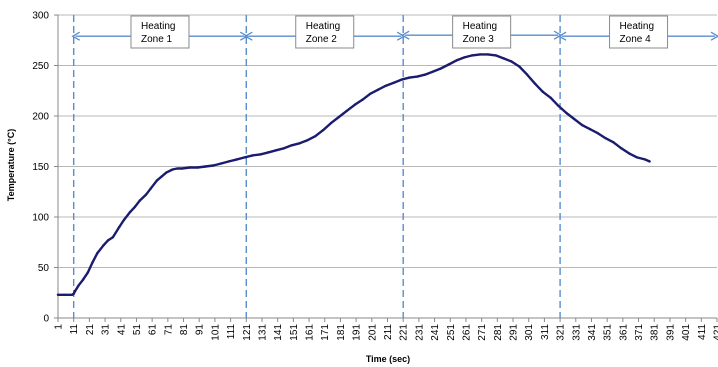  What do you see at coordinates (59, 327) in the screenshot?
I see `x-tick-label: 1` at bounding box center [59, 327].